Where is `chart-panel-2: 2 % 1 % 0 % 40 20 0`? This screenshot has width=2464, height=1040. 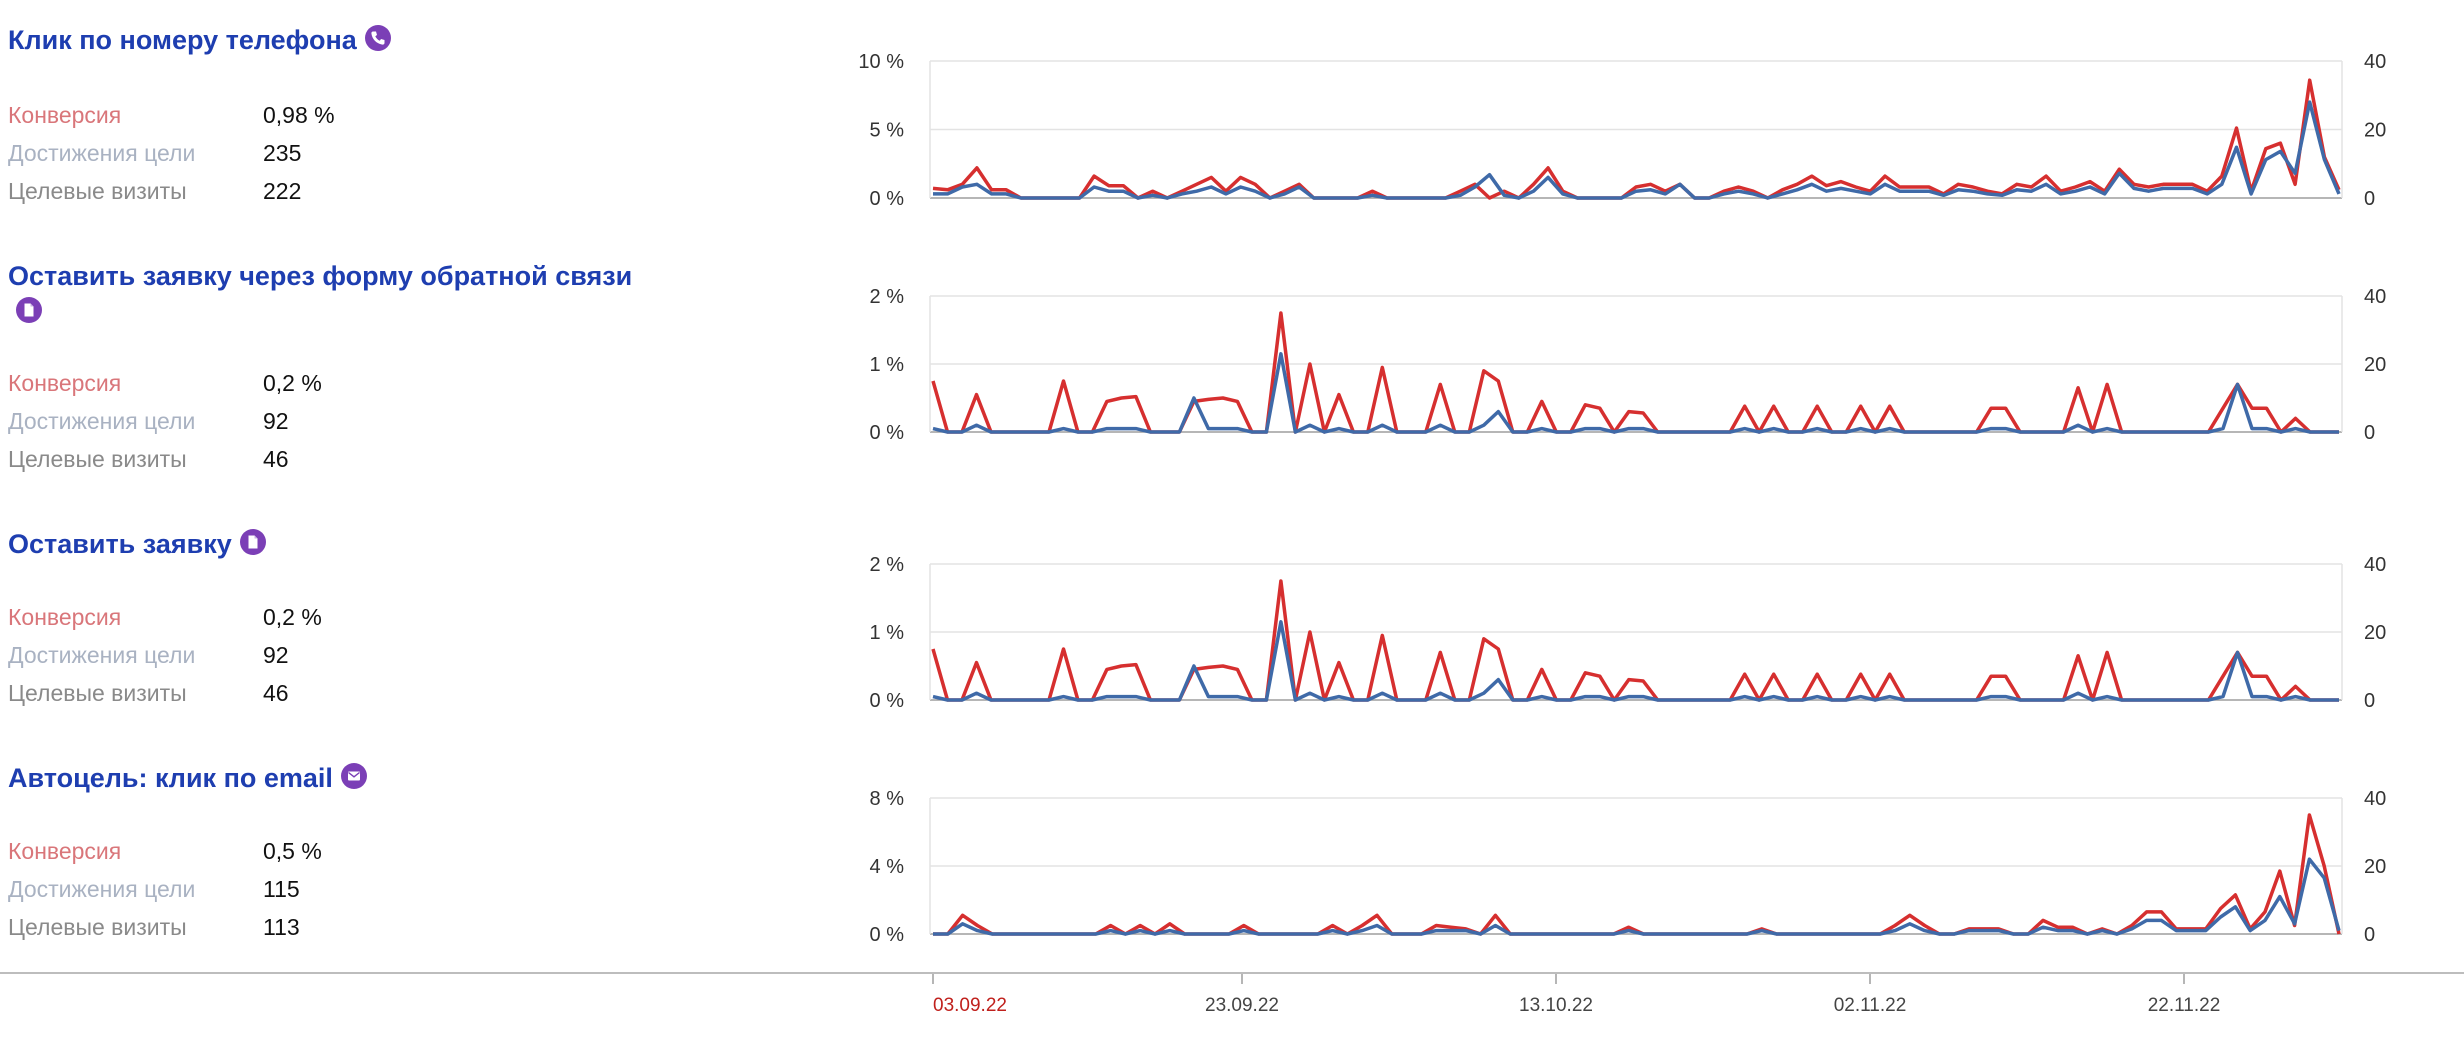 chart-panel-2: 2 % 1 % 0 % 40 20 0 is located at coordinates (1628, 633).